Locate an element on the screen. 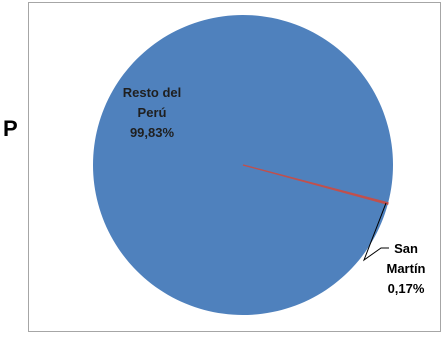 The height and width of the screenshot is (340, 444). label-resto-del-peru-line-2: Perú is located at coordinates (152, 112).